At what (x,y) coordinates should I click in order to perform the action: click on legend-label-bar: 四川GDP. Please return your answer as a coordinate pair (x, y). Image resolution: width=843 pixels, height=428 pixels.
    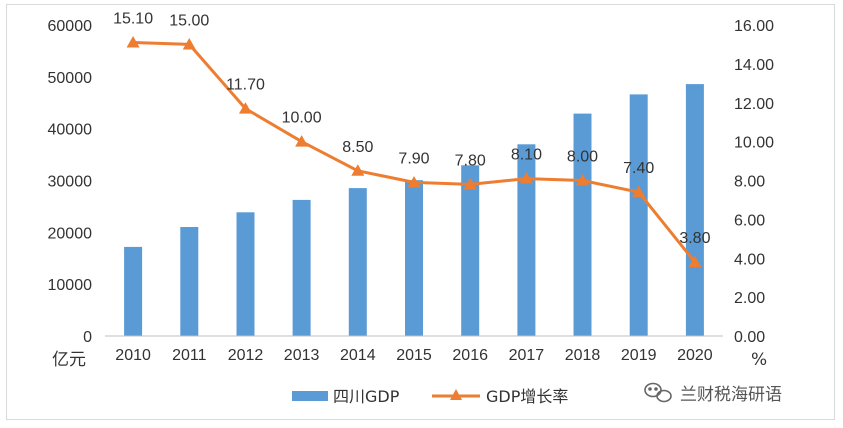
    Looking at the image, I should click on (366, 396).